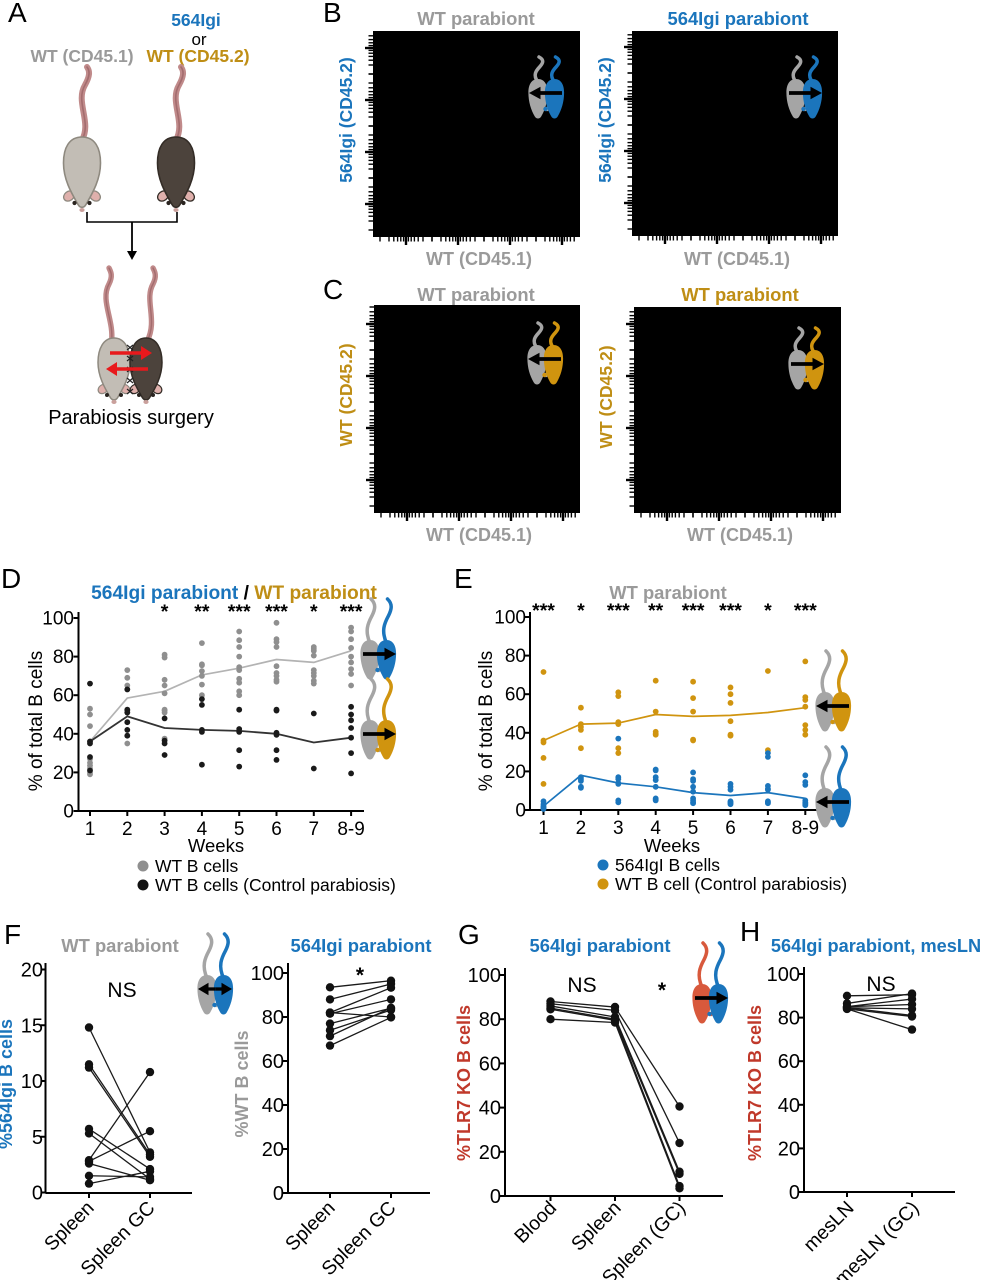 This screenshot has height=1280, width=982. Describe the element at coordinates (242, 1083) in the screenshot. I see `svg-text: %WT B cells` at that location.